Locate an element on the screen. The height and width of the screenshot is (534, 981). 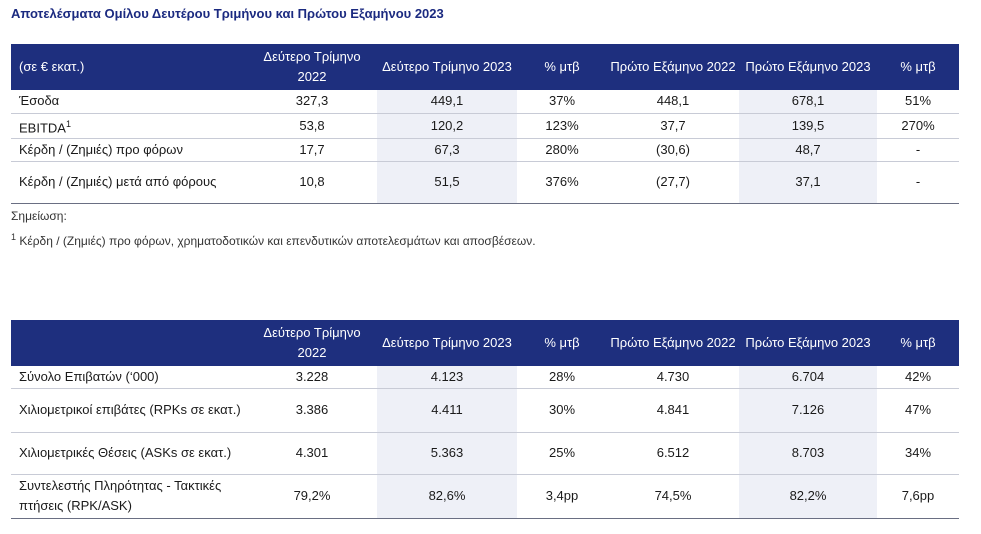
table-cell: 10,8 is located at coordinates (312, 182).